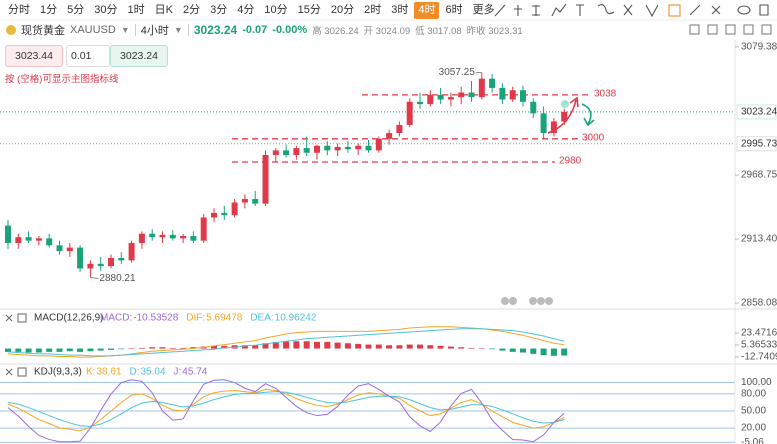 This screenshot has height=444, width=777. Describe the element at coordinates (215, 30) in the screenshot. I see `last-price: 3023.24` at that location.